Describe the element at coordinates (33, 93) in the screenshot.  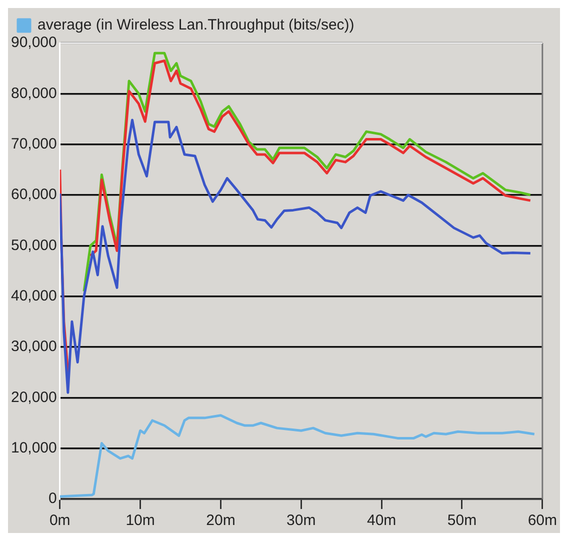
I see `y-tick-label: 80,000` at that location.